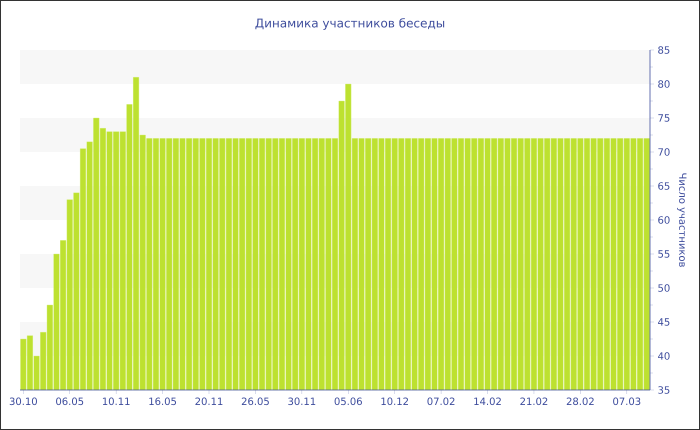  I want to click on x-tick-label: 30.11, so click(302, 402).